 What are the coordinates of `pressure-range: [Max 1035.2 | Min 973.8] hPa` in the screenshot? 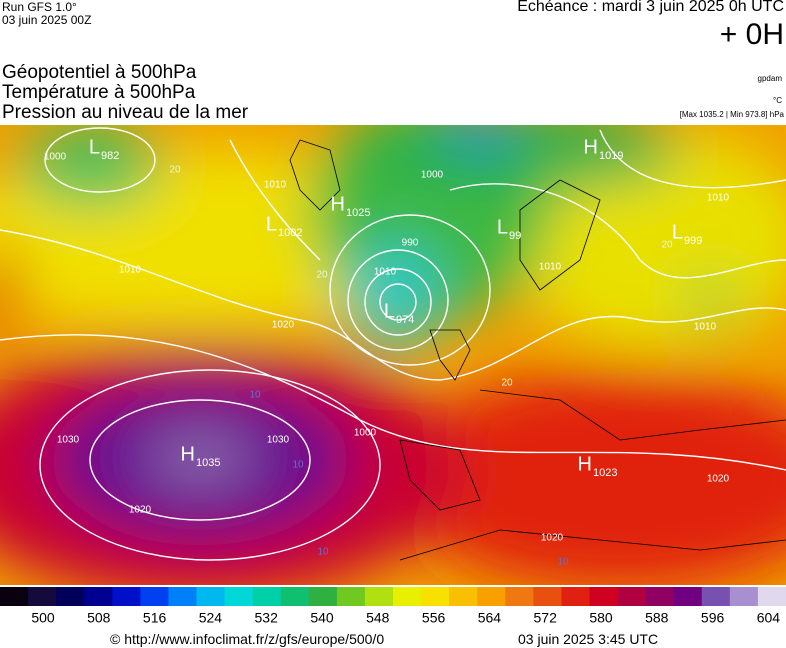 It's located at (731, 114).